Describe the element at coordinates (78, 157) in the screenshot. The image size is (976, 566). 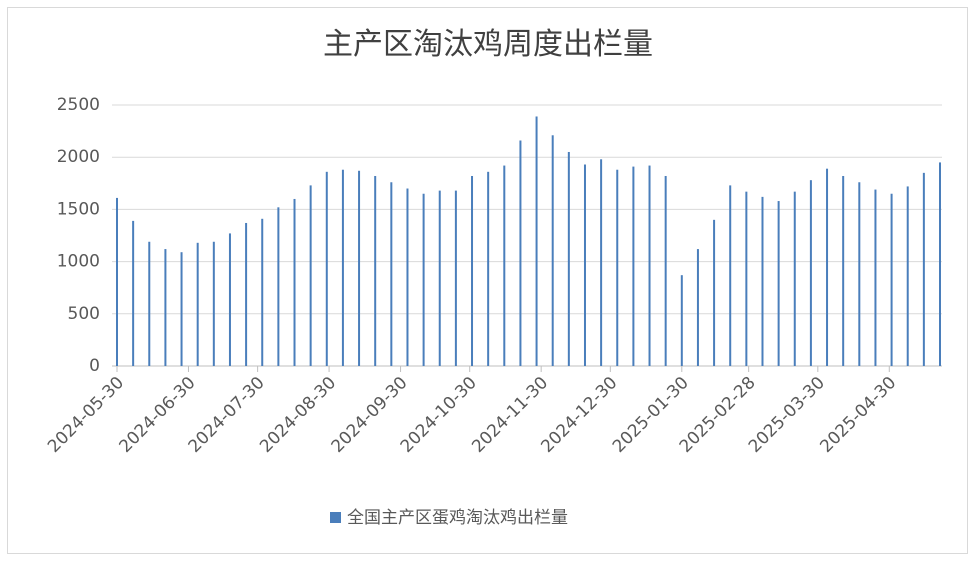
I see `y-tick-label: 2000` at that location.